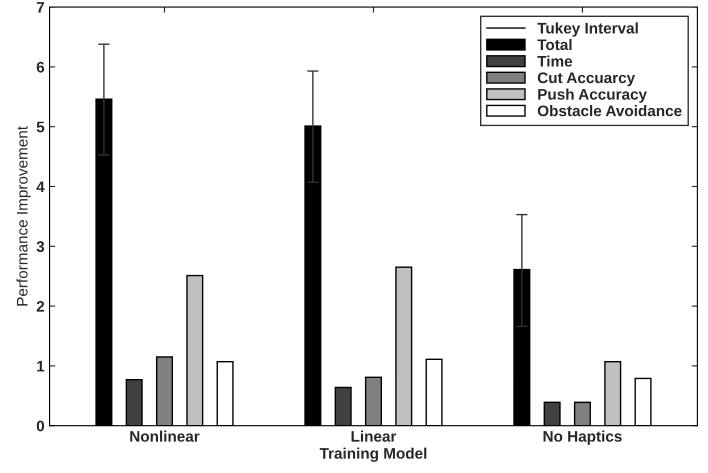 The image size is (708, 473). I want to click on annotation: Tukey Interval, so click(587, 29).